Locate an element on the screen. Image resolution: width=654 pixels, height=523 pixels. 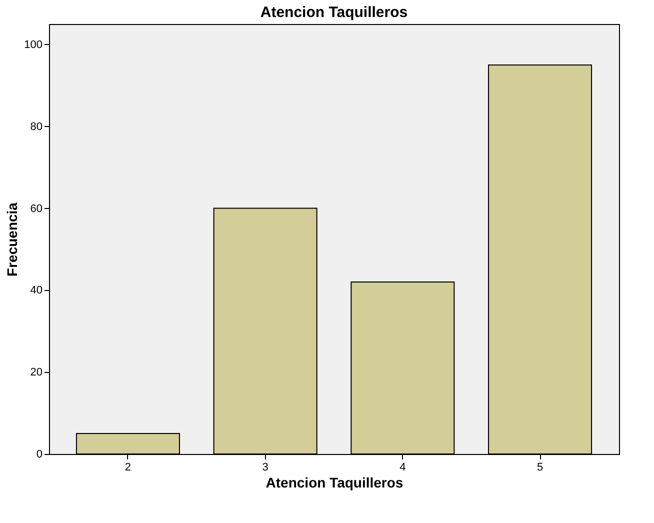
y-axis-title: Frecuencia is located at coordinates (12, 239).